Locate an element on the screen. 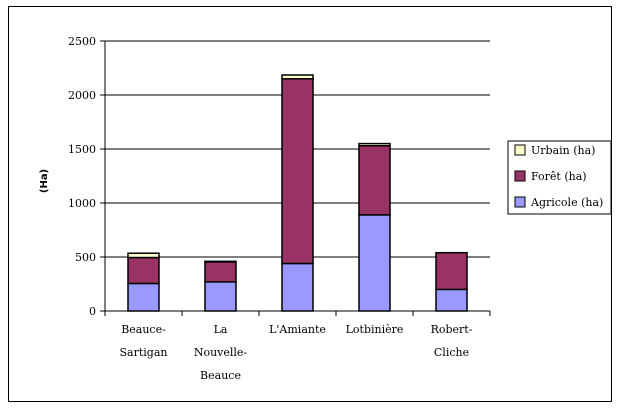  x-category-label: Nouvelle- is located at coordinates (221, 352).